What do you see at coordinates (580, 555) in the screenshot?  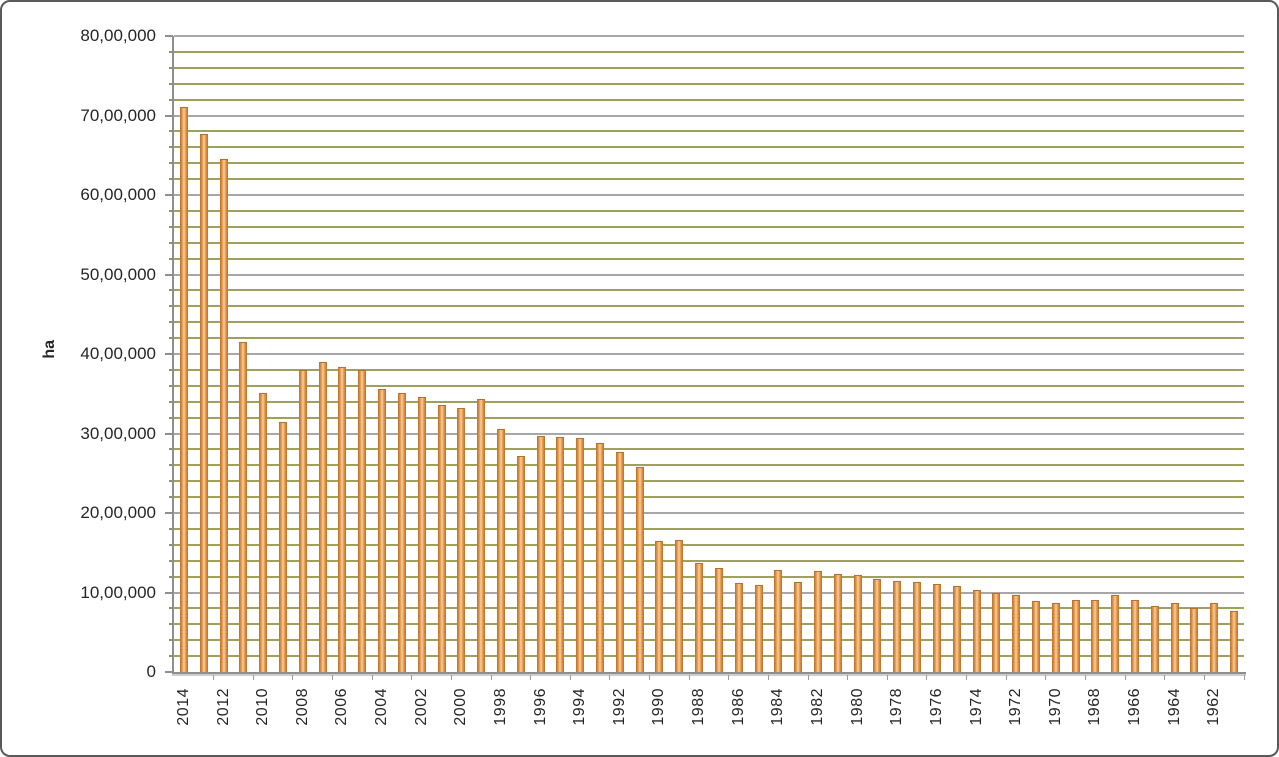 I see `bar-1994` at bounding box center [580, 555].